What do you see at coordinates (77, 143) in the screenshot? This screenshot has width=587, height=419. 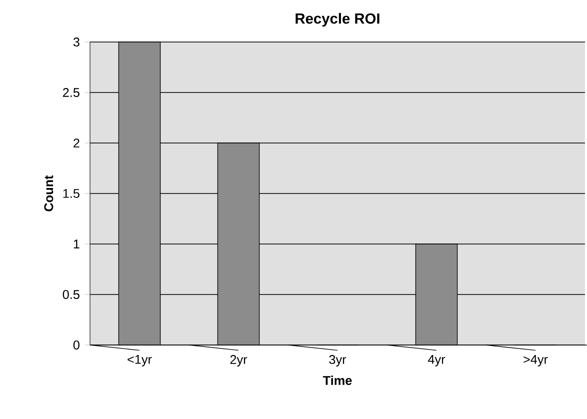 I see `y-tick-label: 2` at bounding box center [77, 143].